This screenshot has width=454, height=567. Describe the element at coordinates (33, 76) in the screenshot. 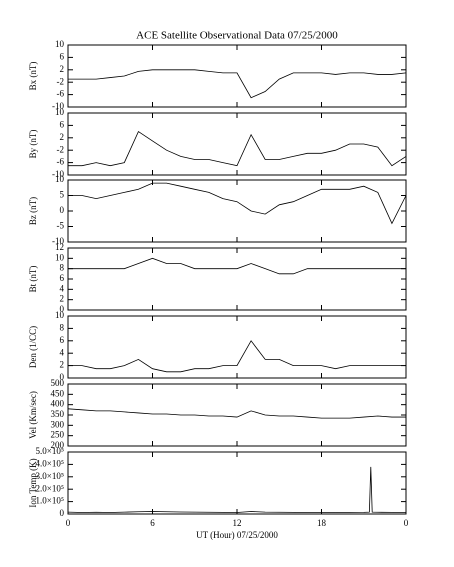

I see `y-axis-label: Bx (nT)` at that location.